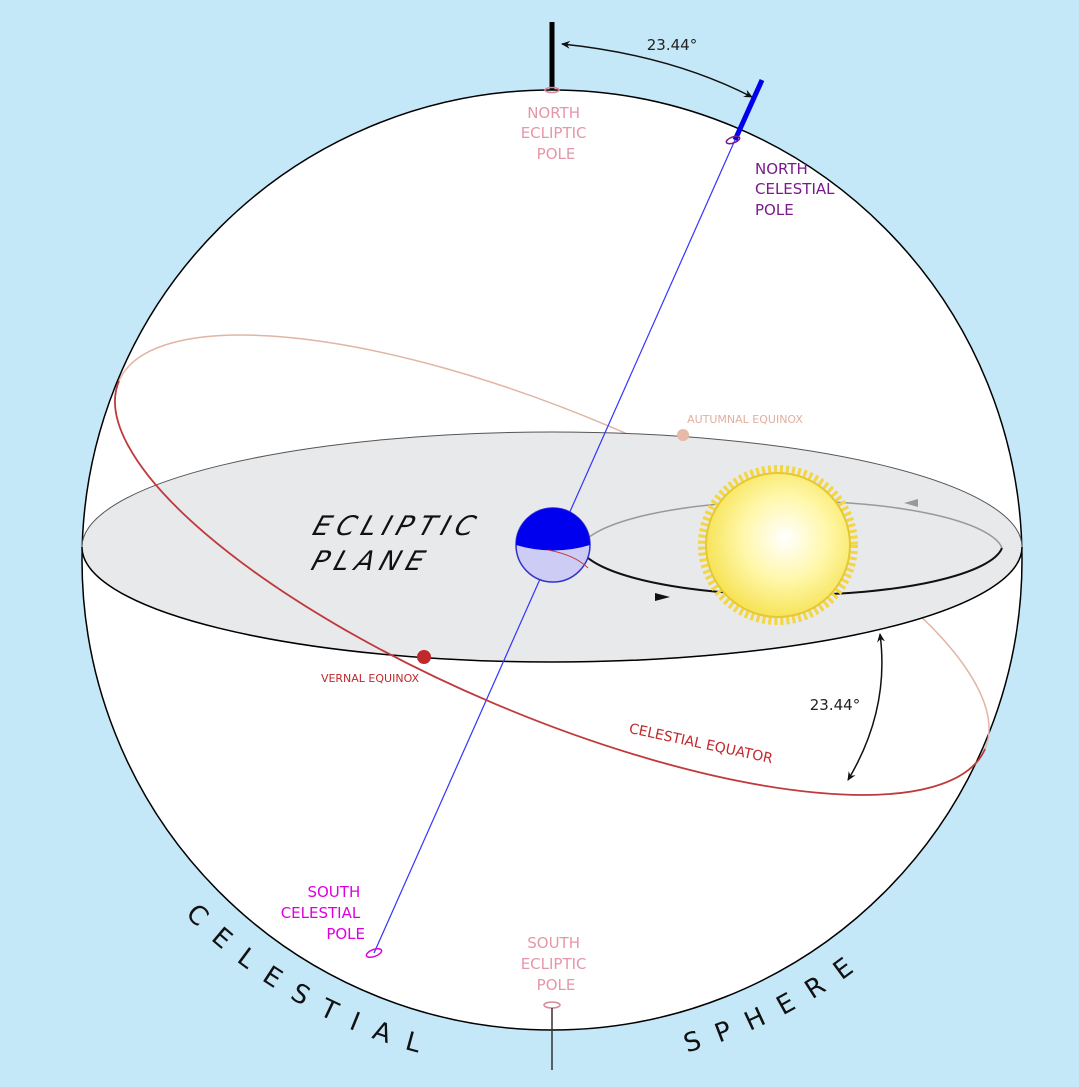 This screenshot has width=1079, height=1087. I want to click on vernal-equinox-dot, so click(424, 657).